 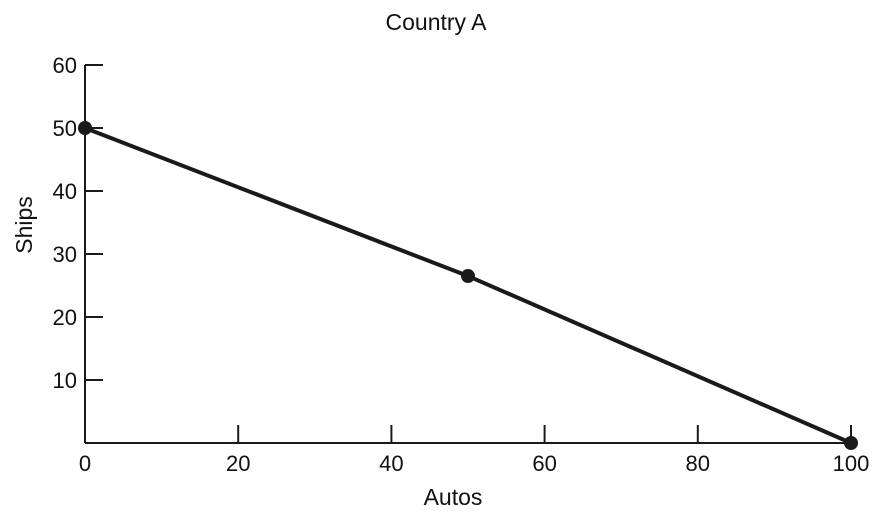 What do you see at coordinates (851, 463) in the screenshot?
I see `x-tick-label: 100` at bounding box center [851, 463].